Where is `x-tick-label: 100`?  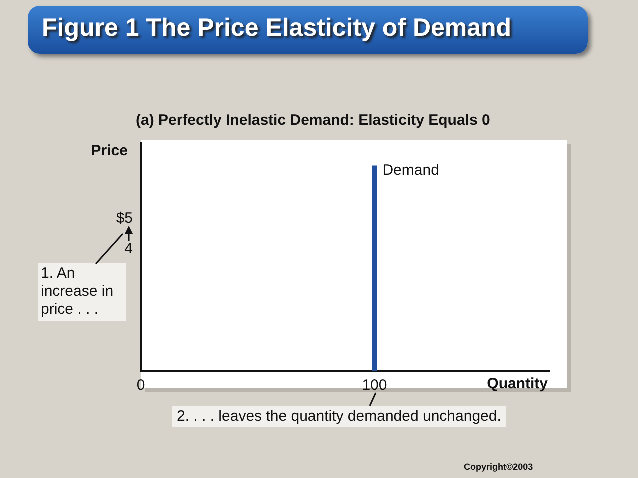
x-tick-label: 100 is located at coordinates (375, 385).